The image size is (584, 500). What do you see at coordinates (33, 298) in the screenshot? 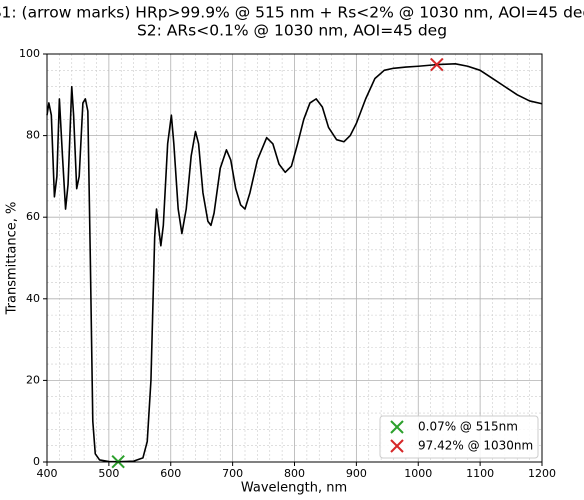
I see `y-tick-label: 40` at bounding box center [33, 298].